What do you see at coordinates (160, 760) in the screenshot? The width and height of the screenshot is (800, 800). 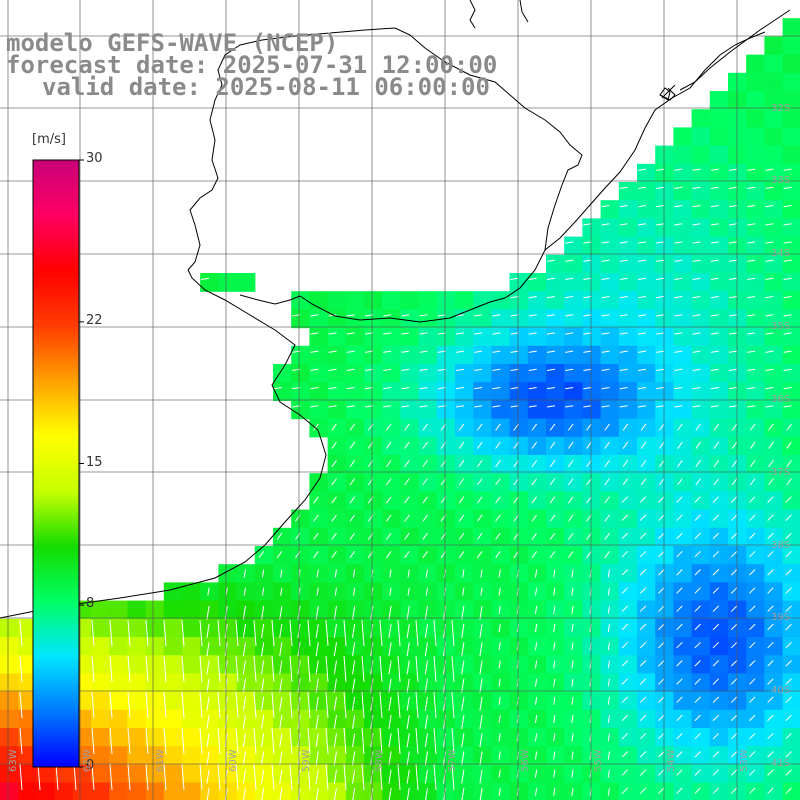 I see `longitude-label: 61W` at bounding box center [160, 760].